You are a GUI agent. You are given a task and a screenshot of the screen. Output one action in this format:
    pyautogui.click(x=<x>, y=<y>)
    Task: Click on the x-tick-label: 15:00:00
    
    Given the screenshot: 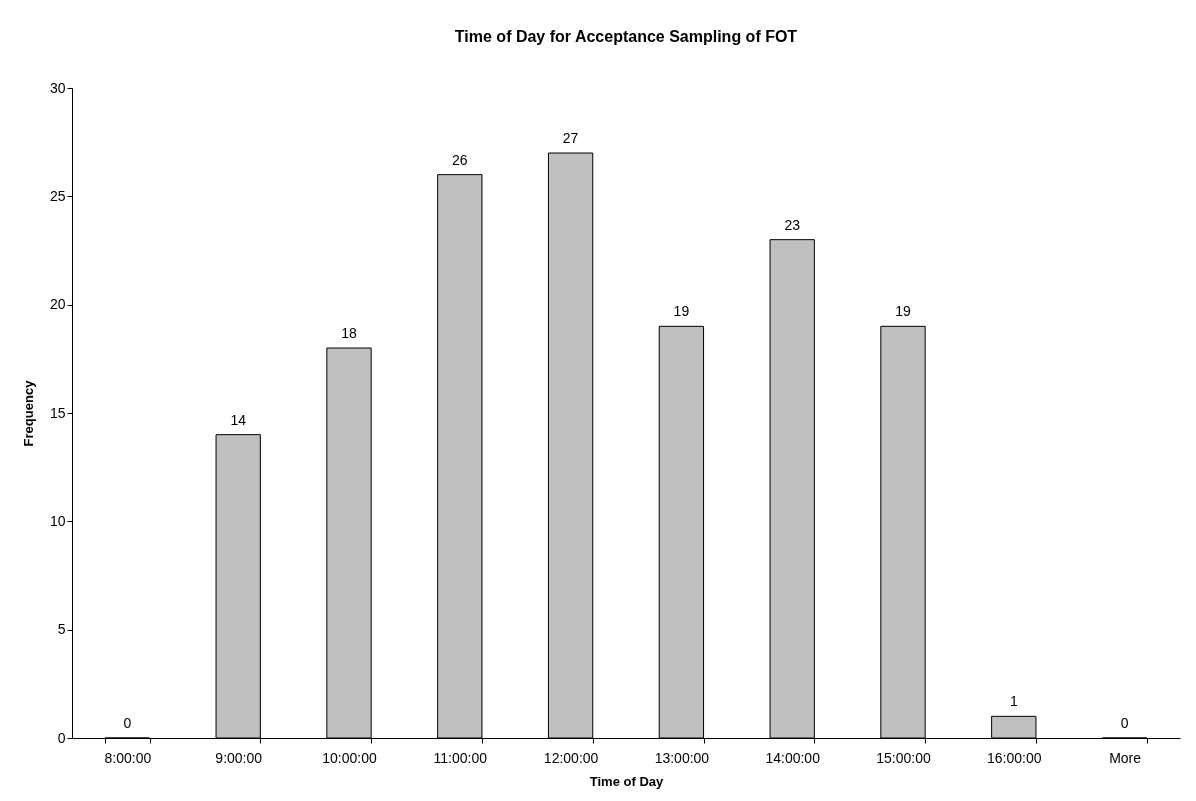 What is the action you would take?
    pyautogui.click(x=903, y=757)
    